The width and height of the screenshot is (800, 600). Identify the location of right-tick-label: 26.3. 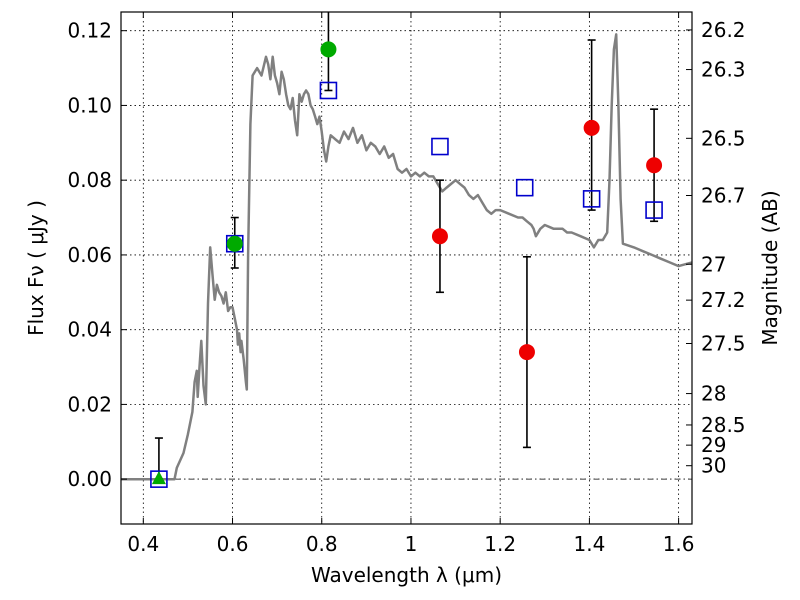
(723, 70).